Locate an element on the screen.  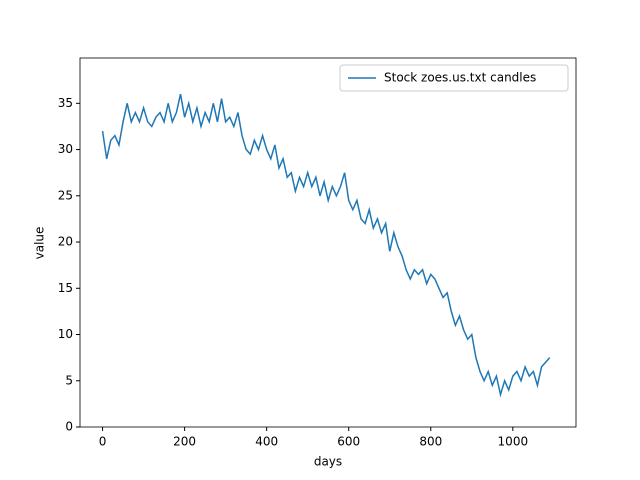
x-tick-label: 600 is located at coordinates (348, 442).